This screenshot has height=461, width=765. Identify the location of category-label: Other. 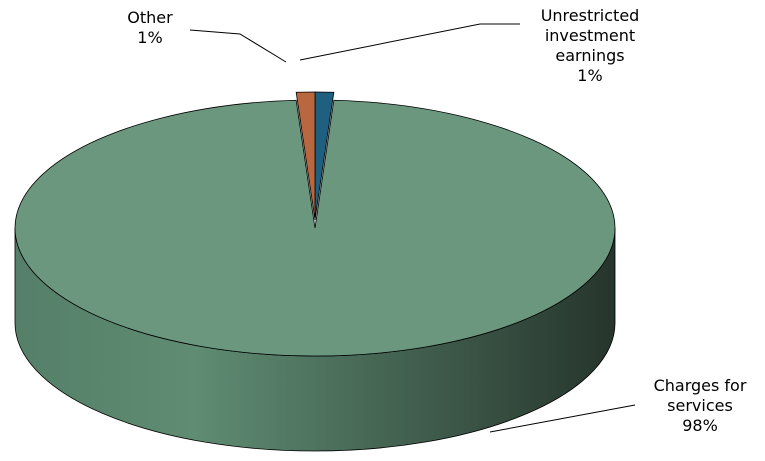
(150, 17).